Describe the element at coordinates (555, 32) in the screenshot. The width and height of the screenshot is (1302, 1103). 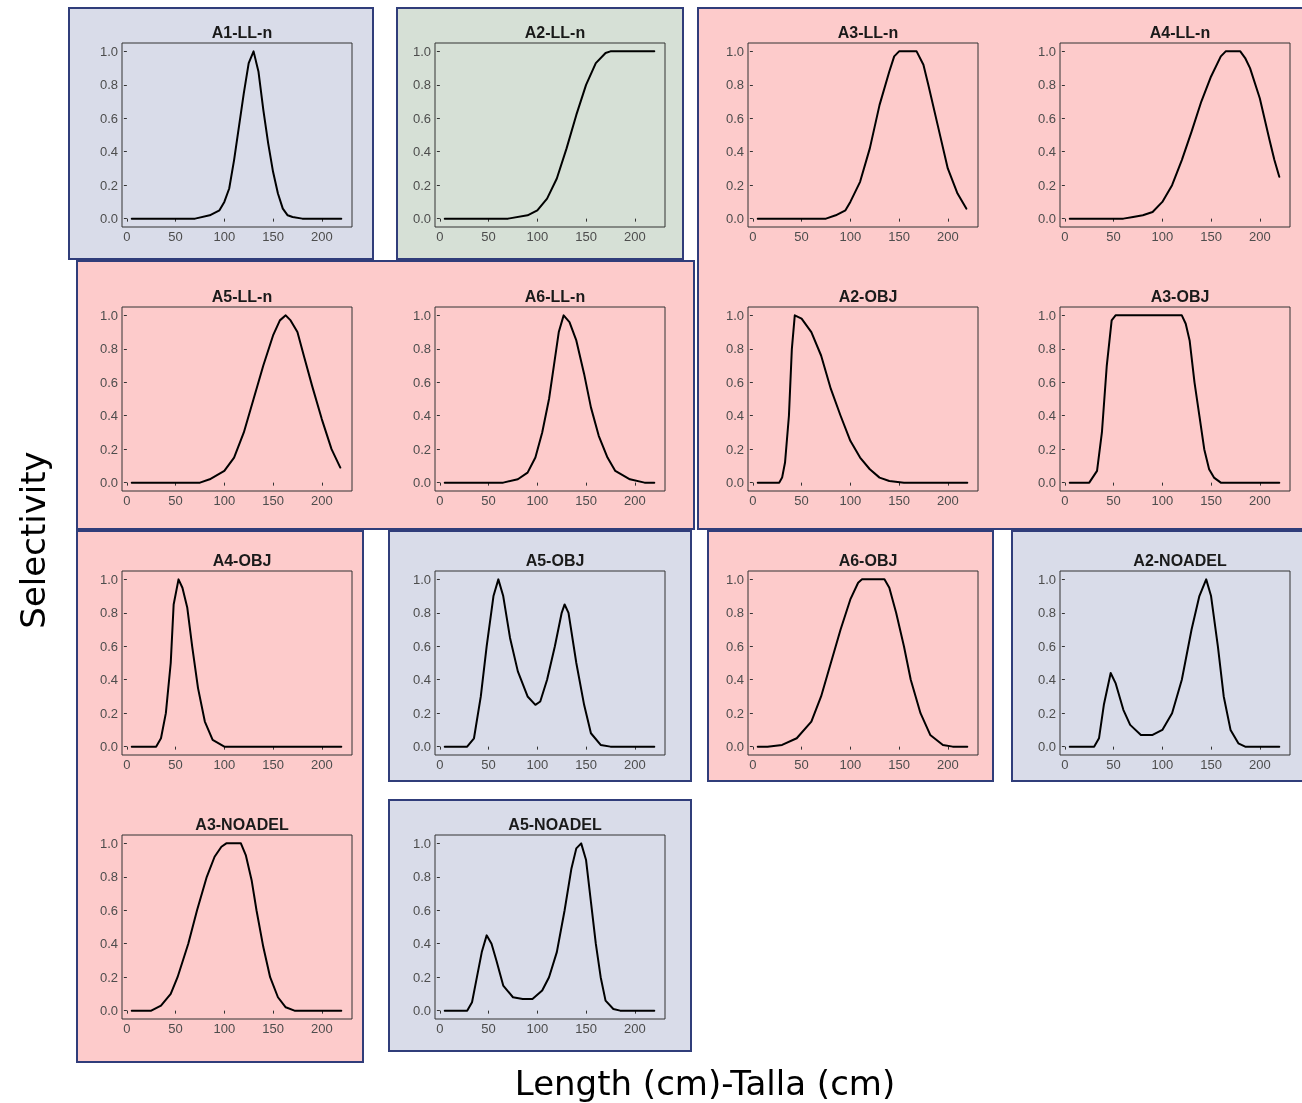
I see `chart-title: A2-LL-n` at that location.